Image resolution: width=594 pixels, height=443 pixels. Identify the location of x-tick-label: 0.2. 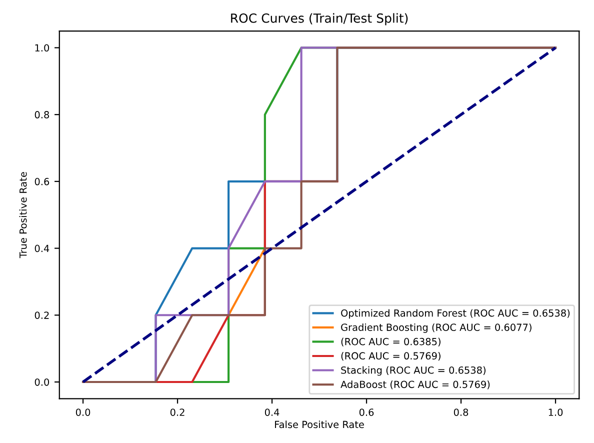
(177, 412).